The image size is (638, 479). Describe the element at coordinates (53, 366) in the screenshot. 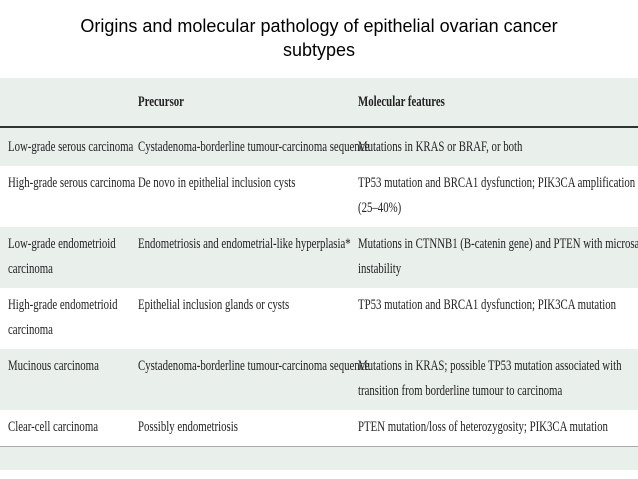

I see `cell-text: Mucinous carcinoma` at that location.